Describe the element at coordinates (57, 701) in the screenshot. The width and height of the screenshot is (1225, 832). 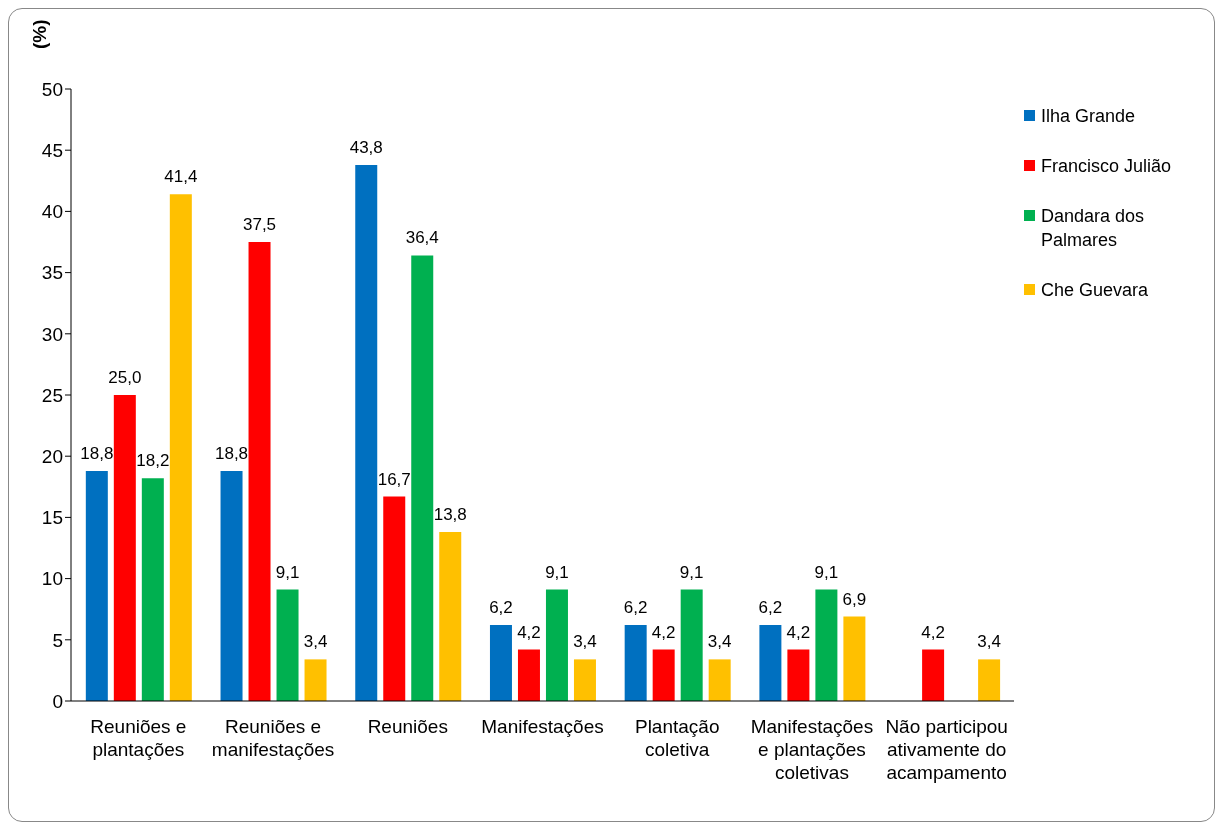
I see `y-tick-label: 0` at that location.